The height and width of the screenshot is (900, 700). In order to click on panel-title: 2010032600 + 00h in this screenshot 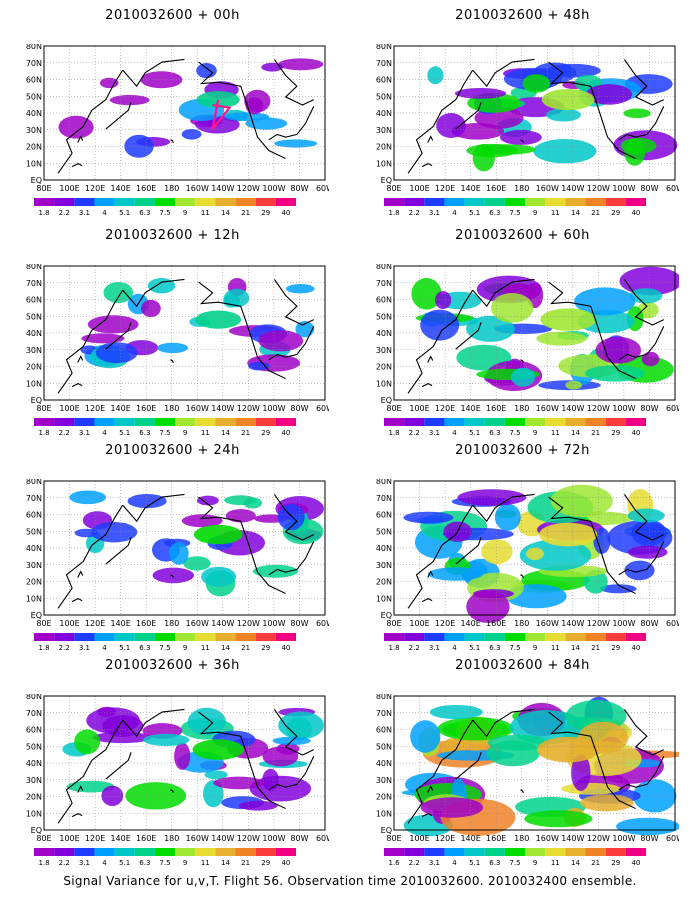, I will do `click(172, 15)`.